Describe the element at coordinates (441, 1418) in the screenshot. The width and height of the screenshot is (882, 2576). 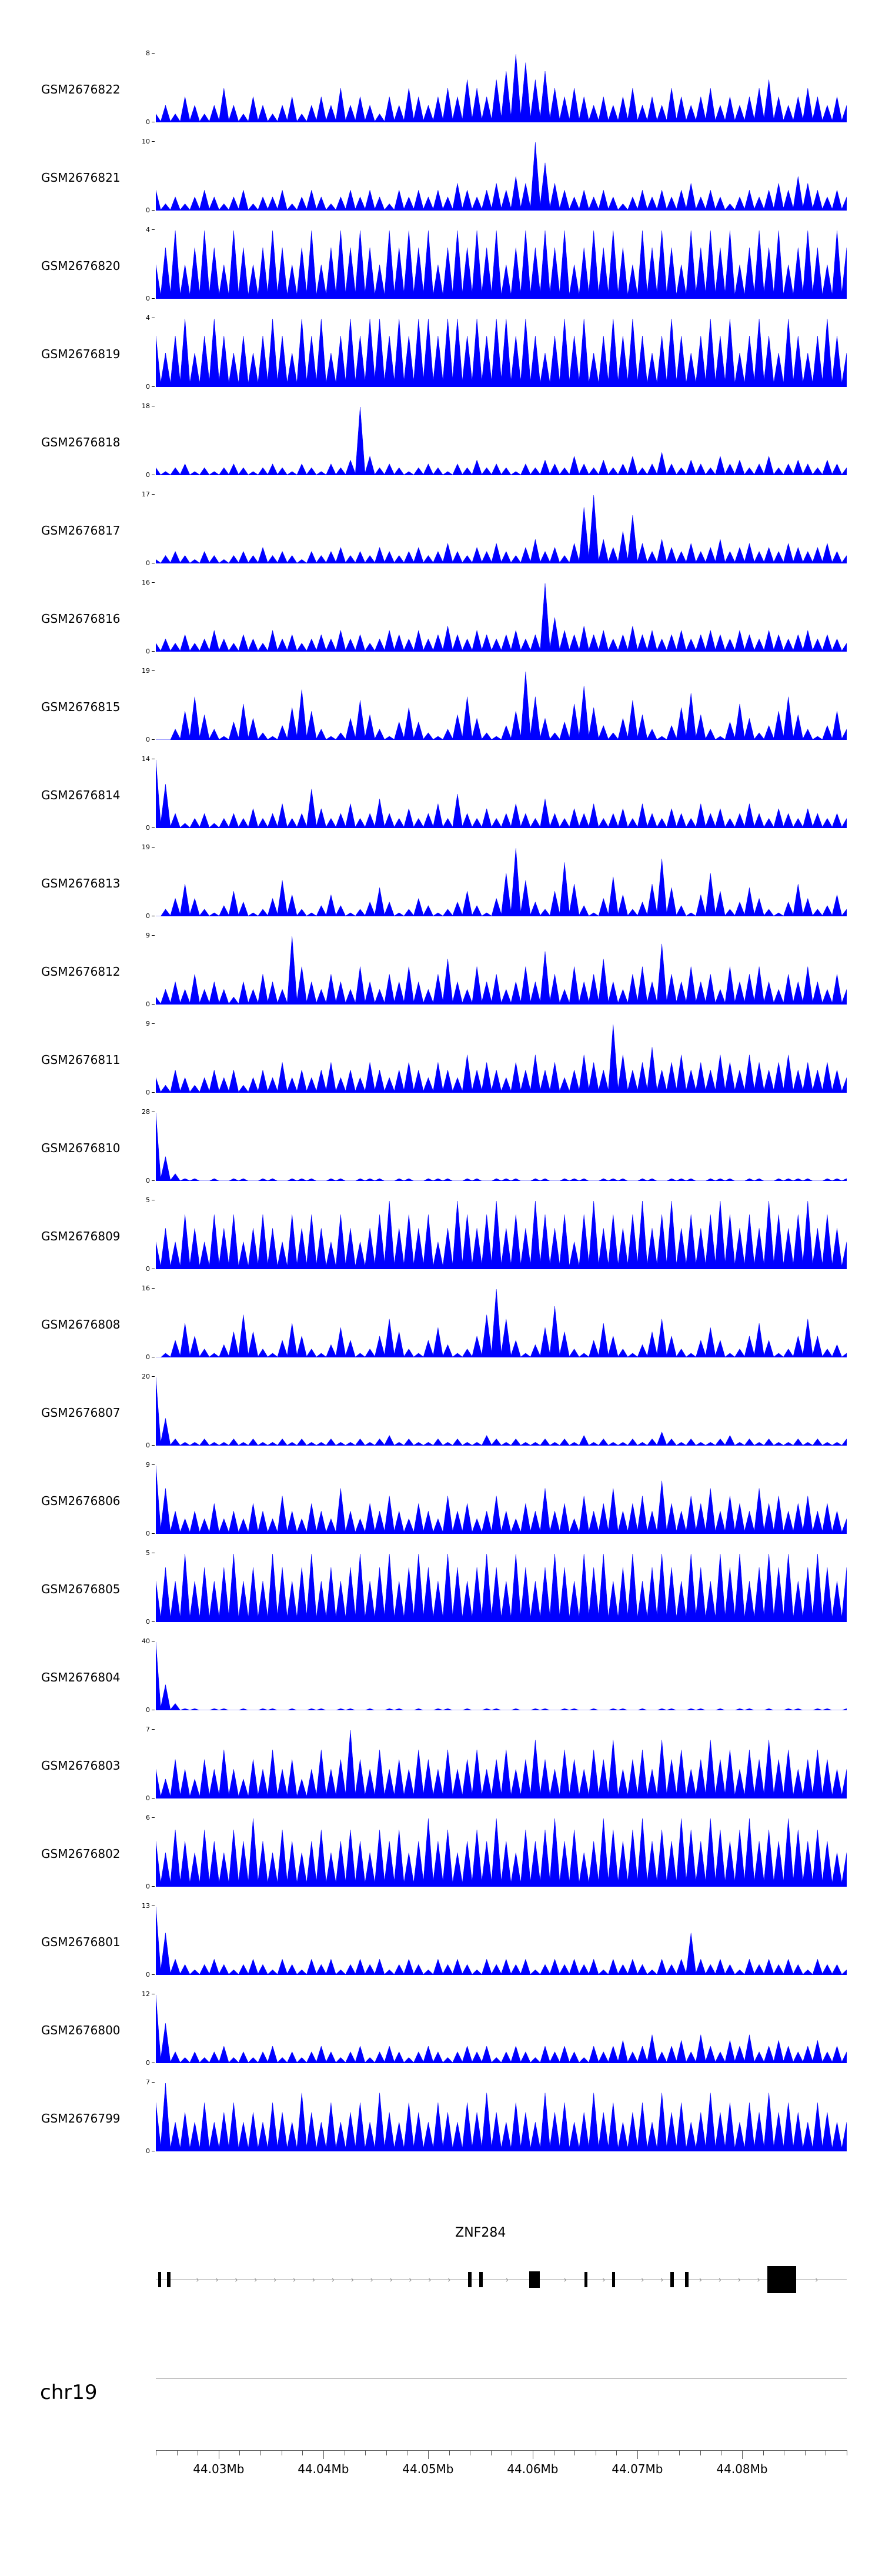
I see `coverage-track-row: GSM2676807 20 0` at that location.